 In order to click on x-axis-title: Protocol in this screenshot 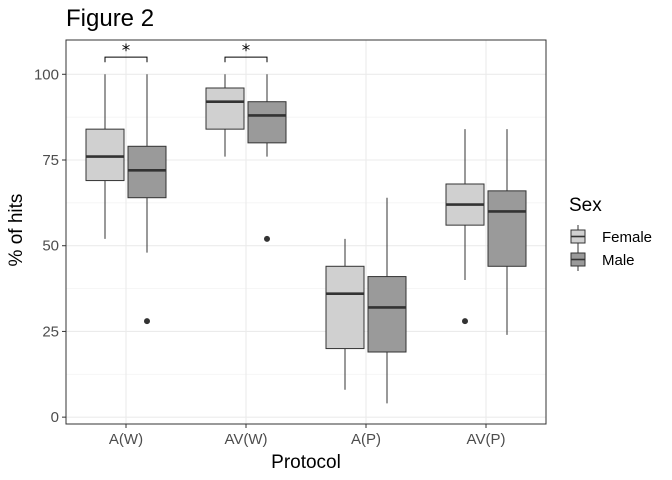, I will do `click(306, 462)`.